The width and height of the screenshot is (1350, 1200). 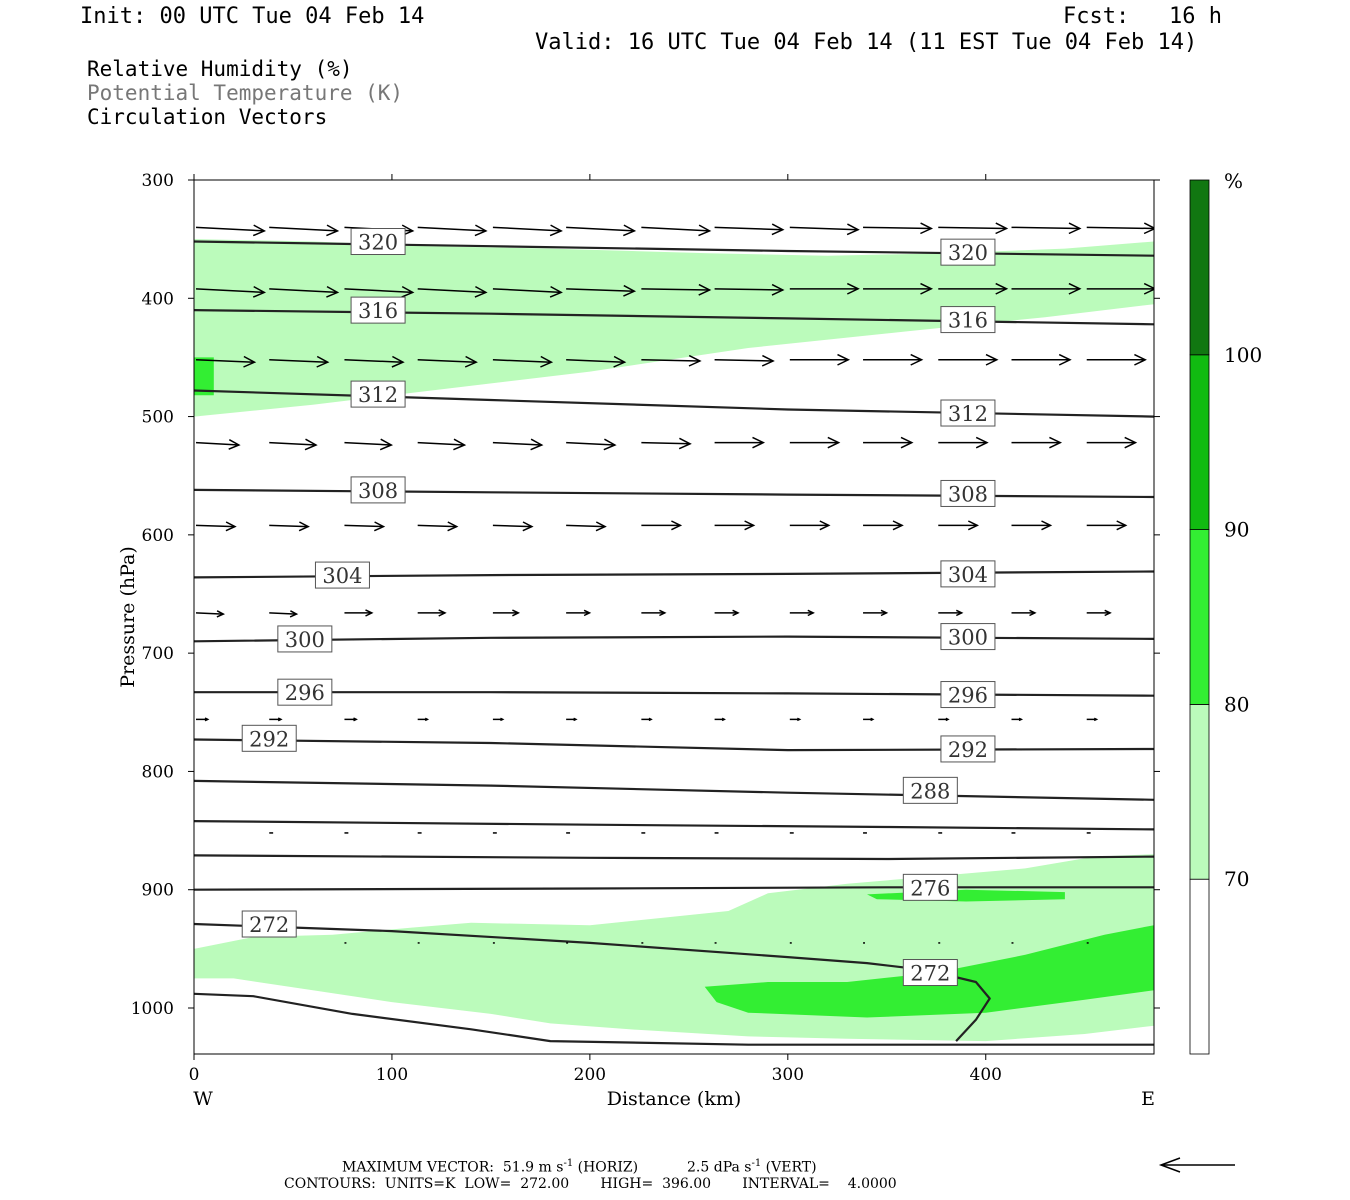 I want to click on y-tick-label: 600, so click(x=158, y=536).